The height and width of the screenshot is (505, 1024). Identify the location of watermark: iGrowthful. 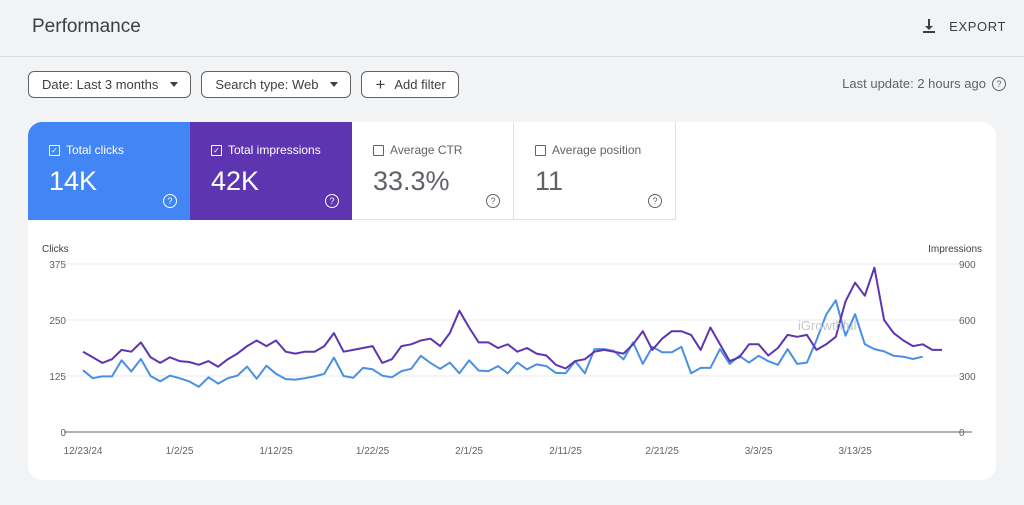
(827, 325).